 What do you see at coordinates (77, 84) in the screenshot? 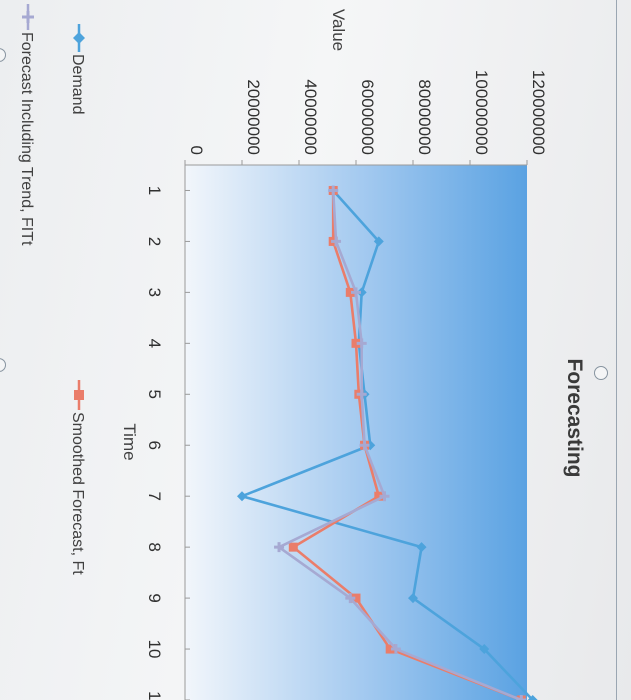
I see `legend-label-demand: Demand` at bounding box center [77, 84].